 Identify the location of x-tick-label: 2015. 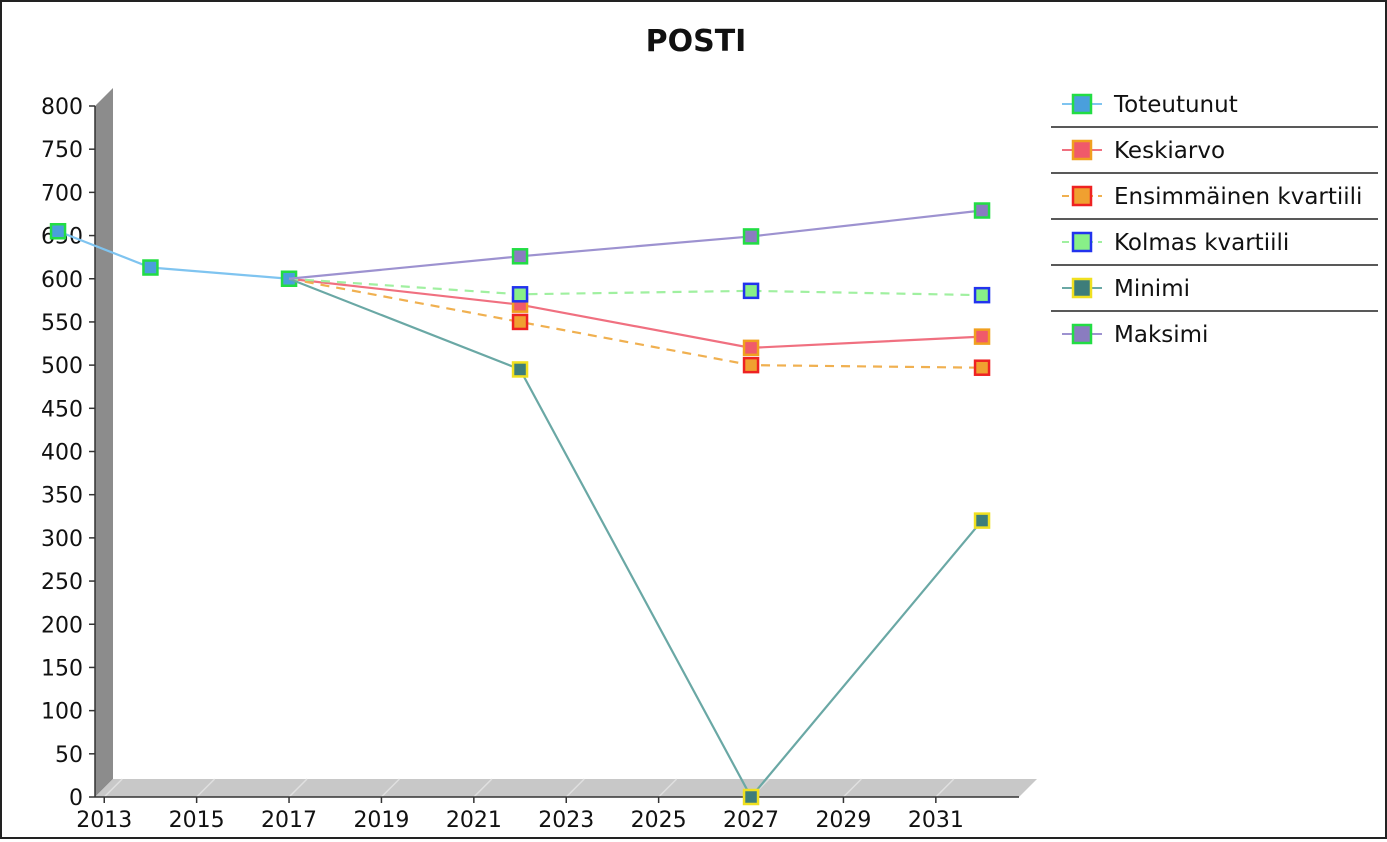
(197, 820).